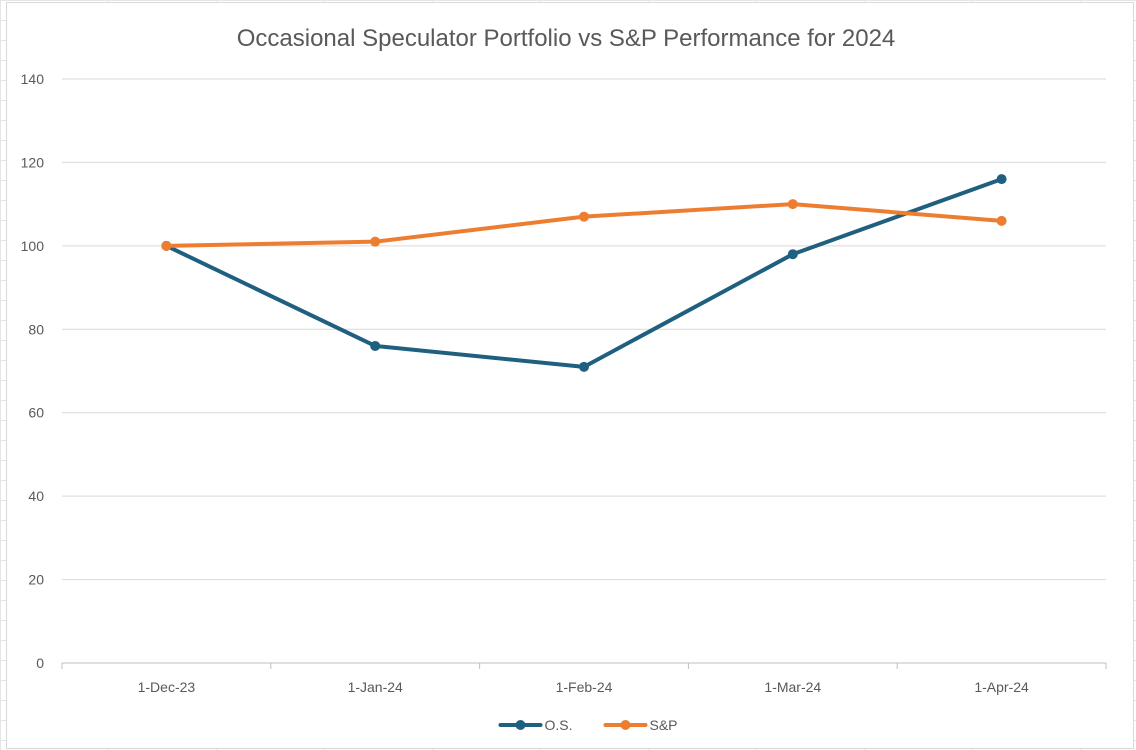 This screenshot has height=750, width=1136. I want to click on y-tick-label-40: 40, so click(36, 496).